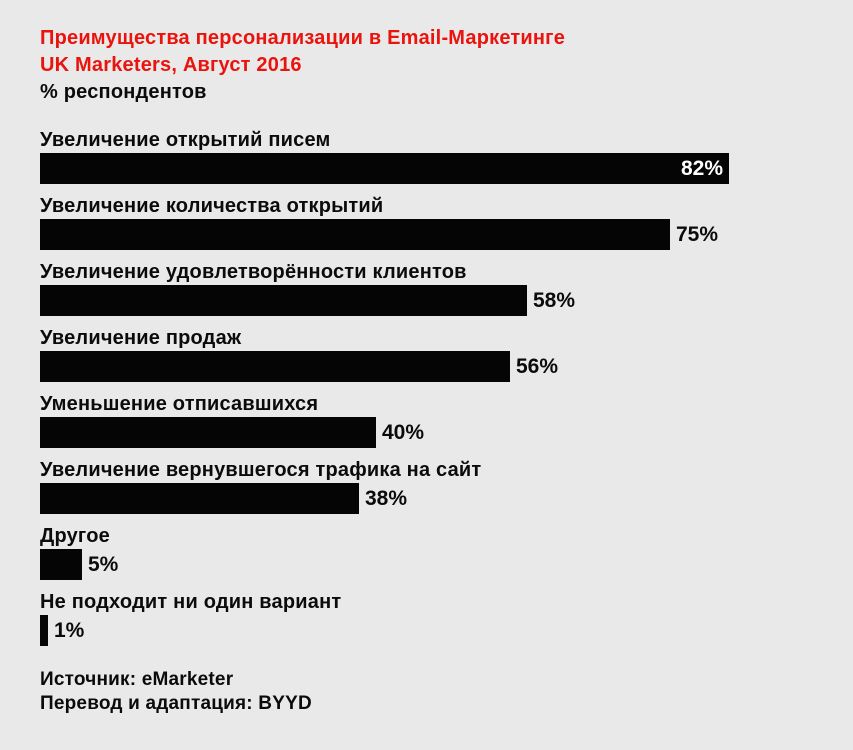 The width and height of the screenshot is (853, 750). I want to click on bar-row: Не подходит ни один вариант 1%, so click(446, 619).